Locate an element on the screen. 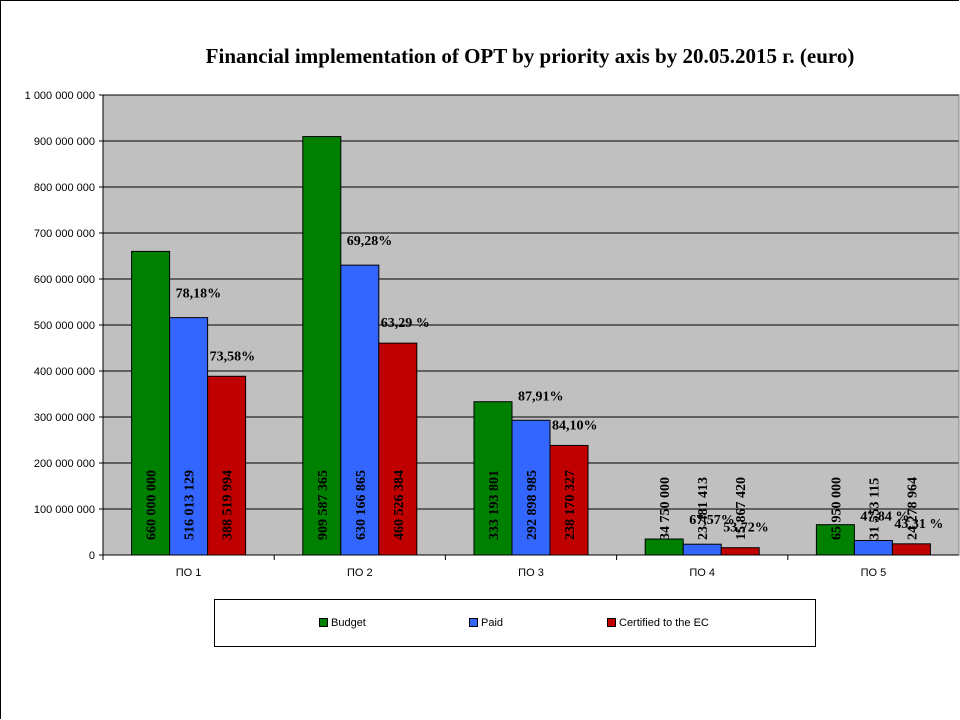 The width and height of the screenshot is (960, 720). y-tick-label: 700 000 000 is located at coordinates (64, 234).